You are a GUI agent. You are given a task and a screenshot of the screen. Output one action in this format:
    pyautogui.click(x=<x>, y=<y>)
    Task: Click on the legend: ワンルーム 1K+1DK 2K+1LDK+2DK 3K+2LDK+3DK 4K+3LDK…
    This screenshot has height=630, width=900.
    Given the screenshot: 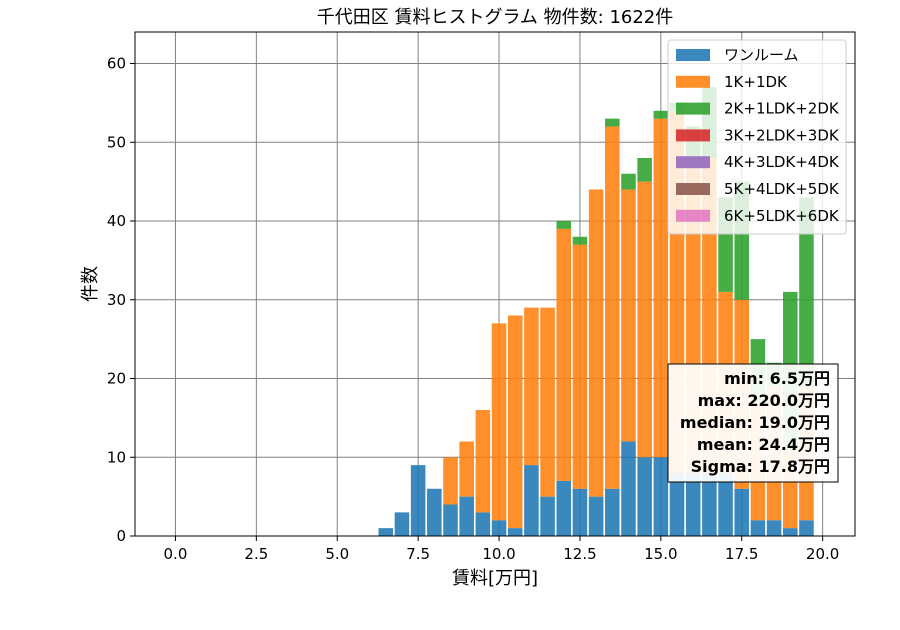 What is the action you would take?
    pyautogui.click(x=757, y=137)
    